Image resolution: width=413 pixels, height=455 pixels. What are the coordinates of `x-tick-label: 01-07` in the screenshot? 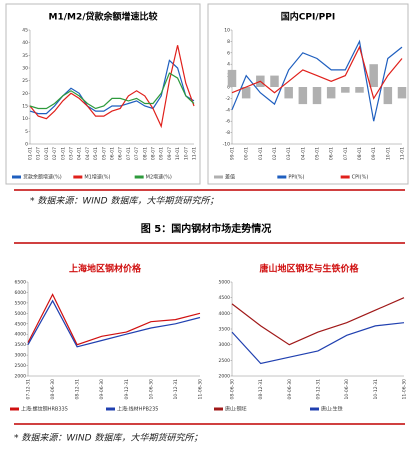 It's located at (39, 153).